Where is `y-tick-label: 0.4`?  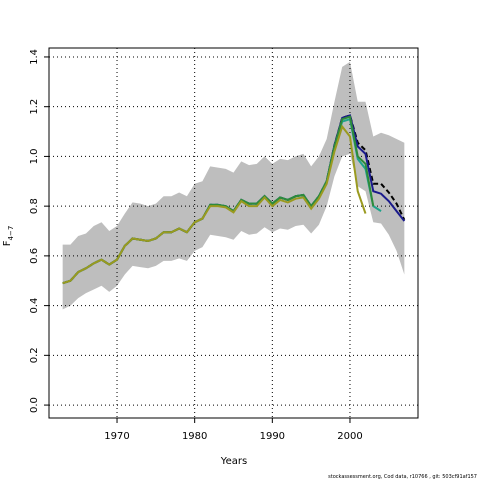 y-tick-label: 0.4 is located at coordinates (34, 306).